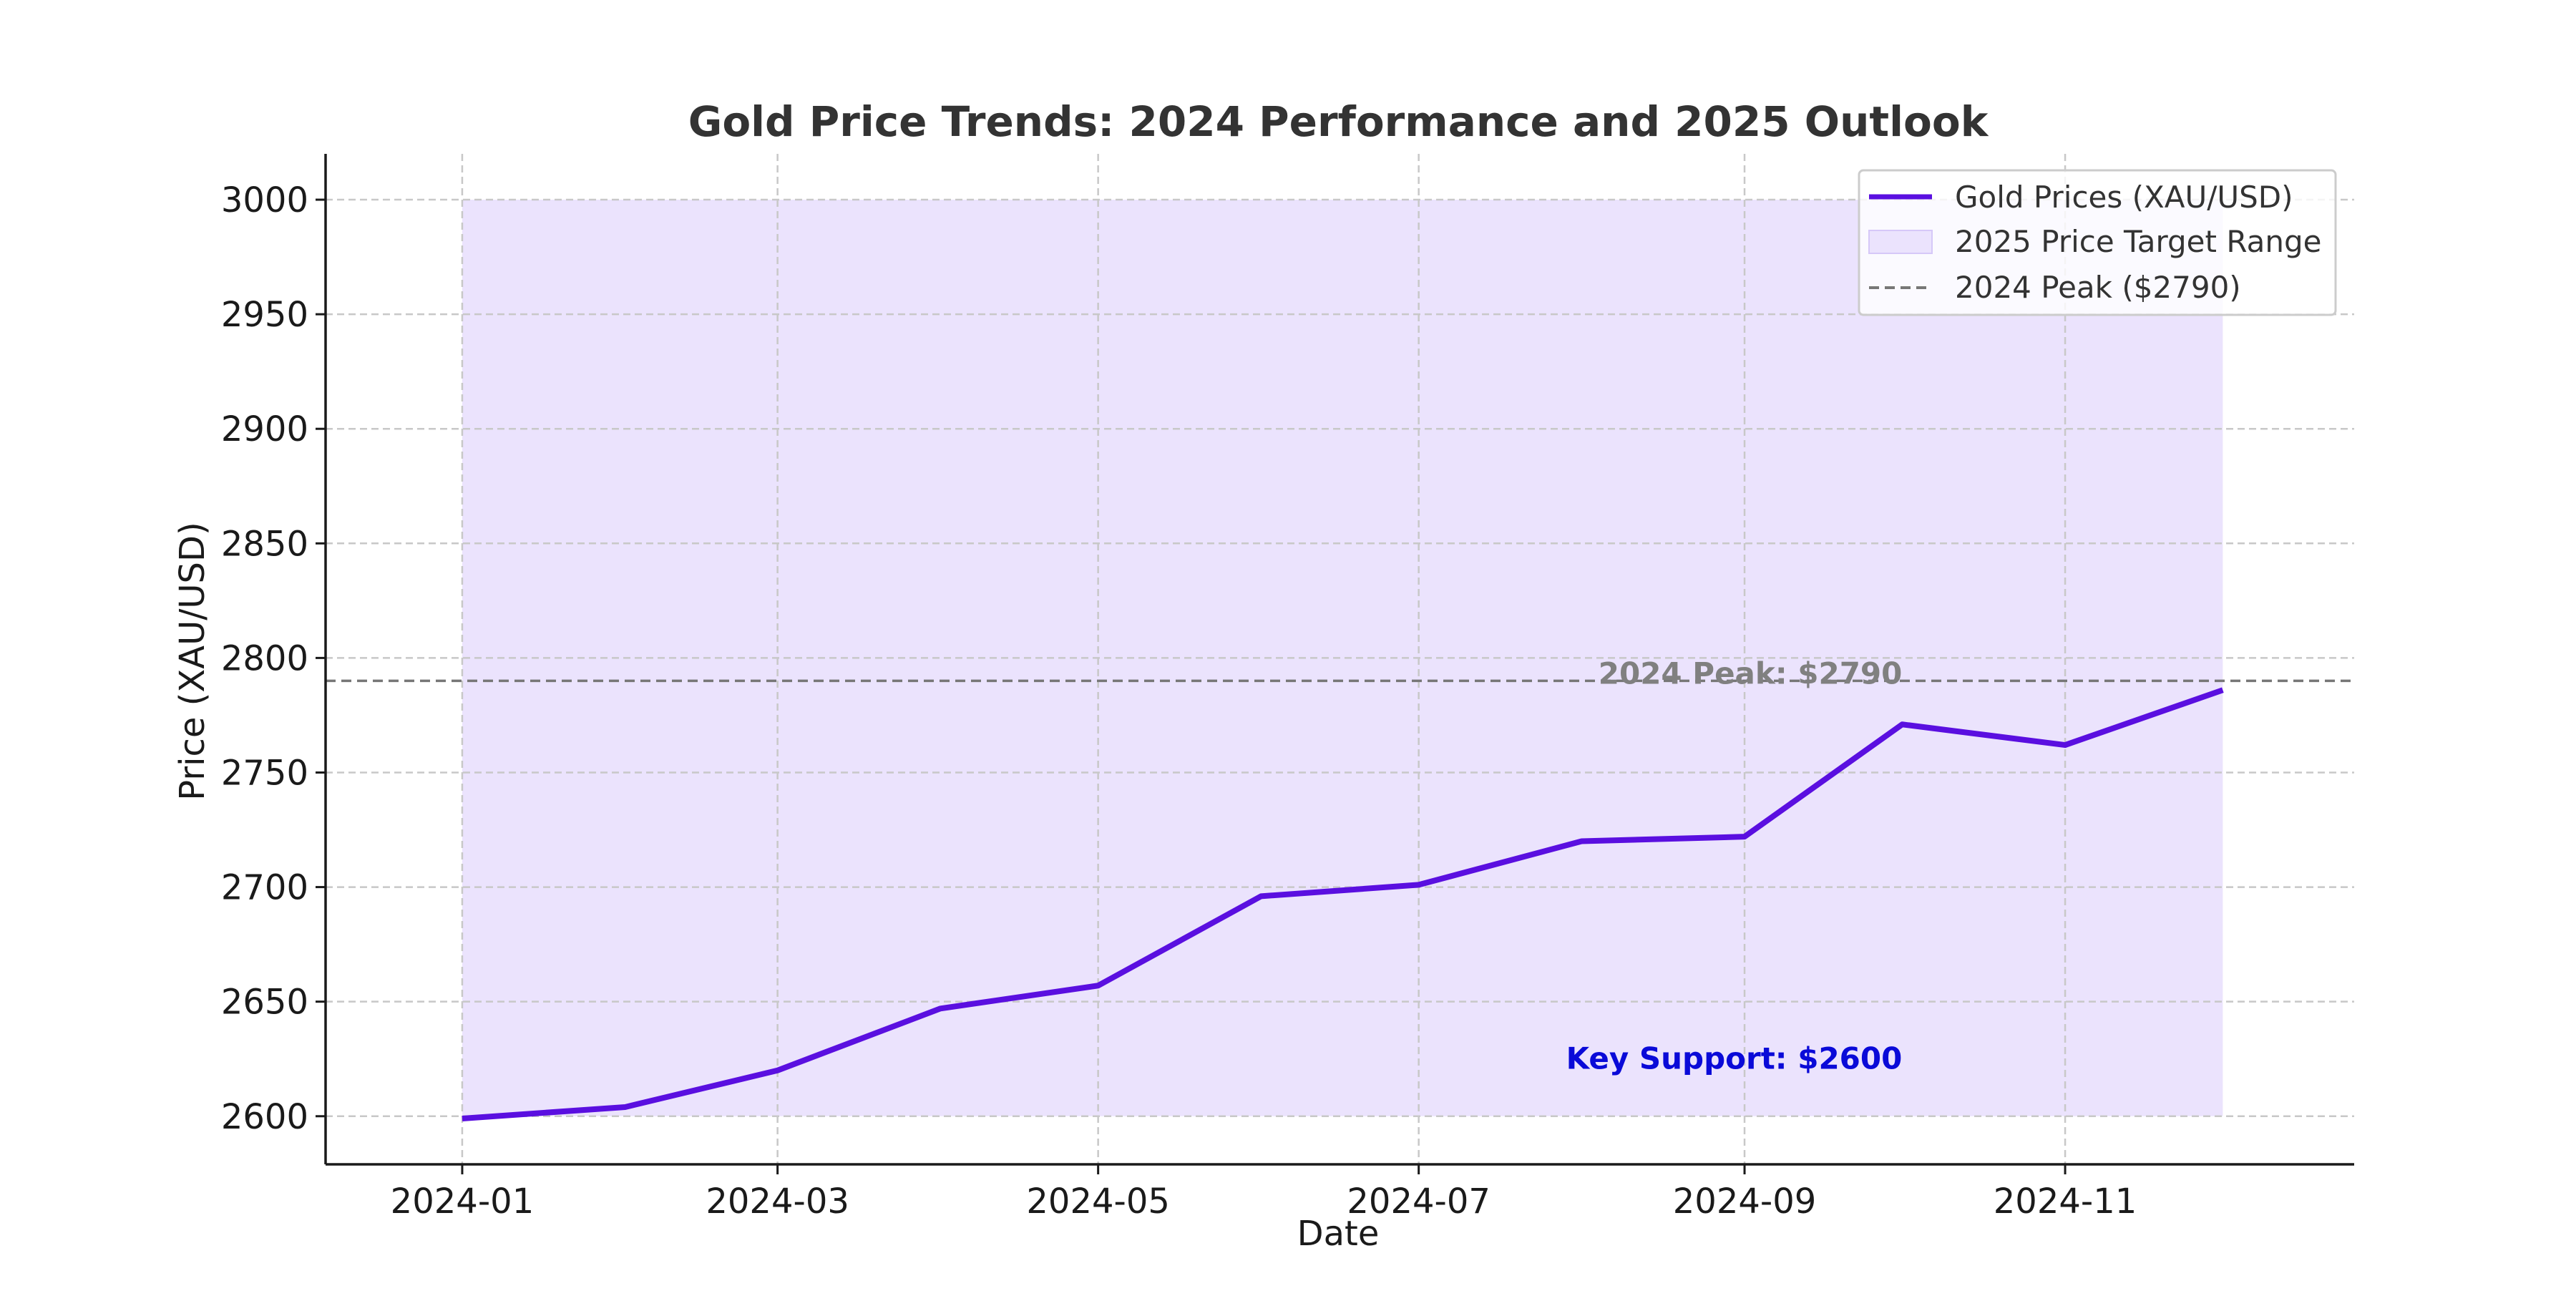 This screenshot has width=2576, height=1291. I want to click on y-tick-label: 2700, so click(264, 888).